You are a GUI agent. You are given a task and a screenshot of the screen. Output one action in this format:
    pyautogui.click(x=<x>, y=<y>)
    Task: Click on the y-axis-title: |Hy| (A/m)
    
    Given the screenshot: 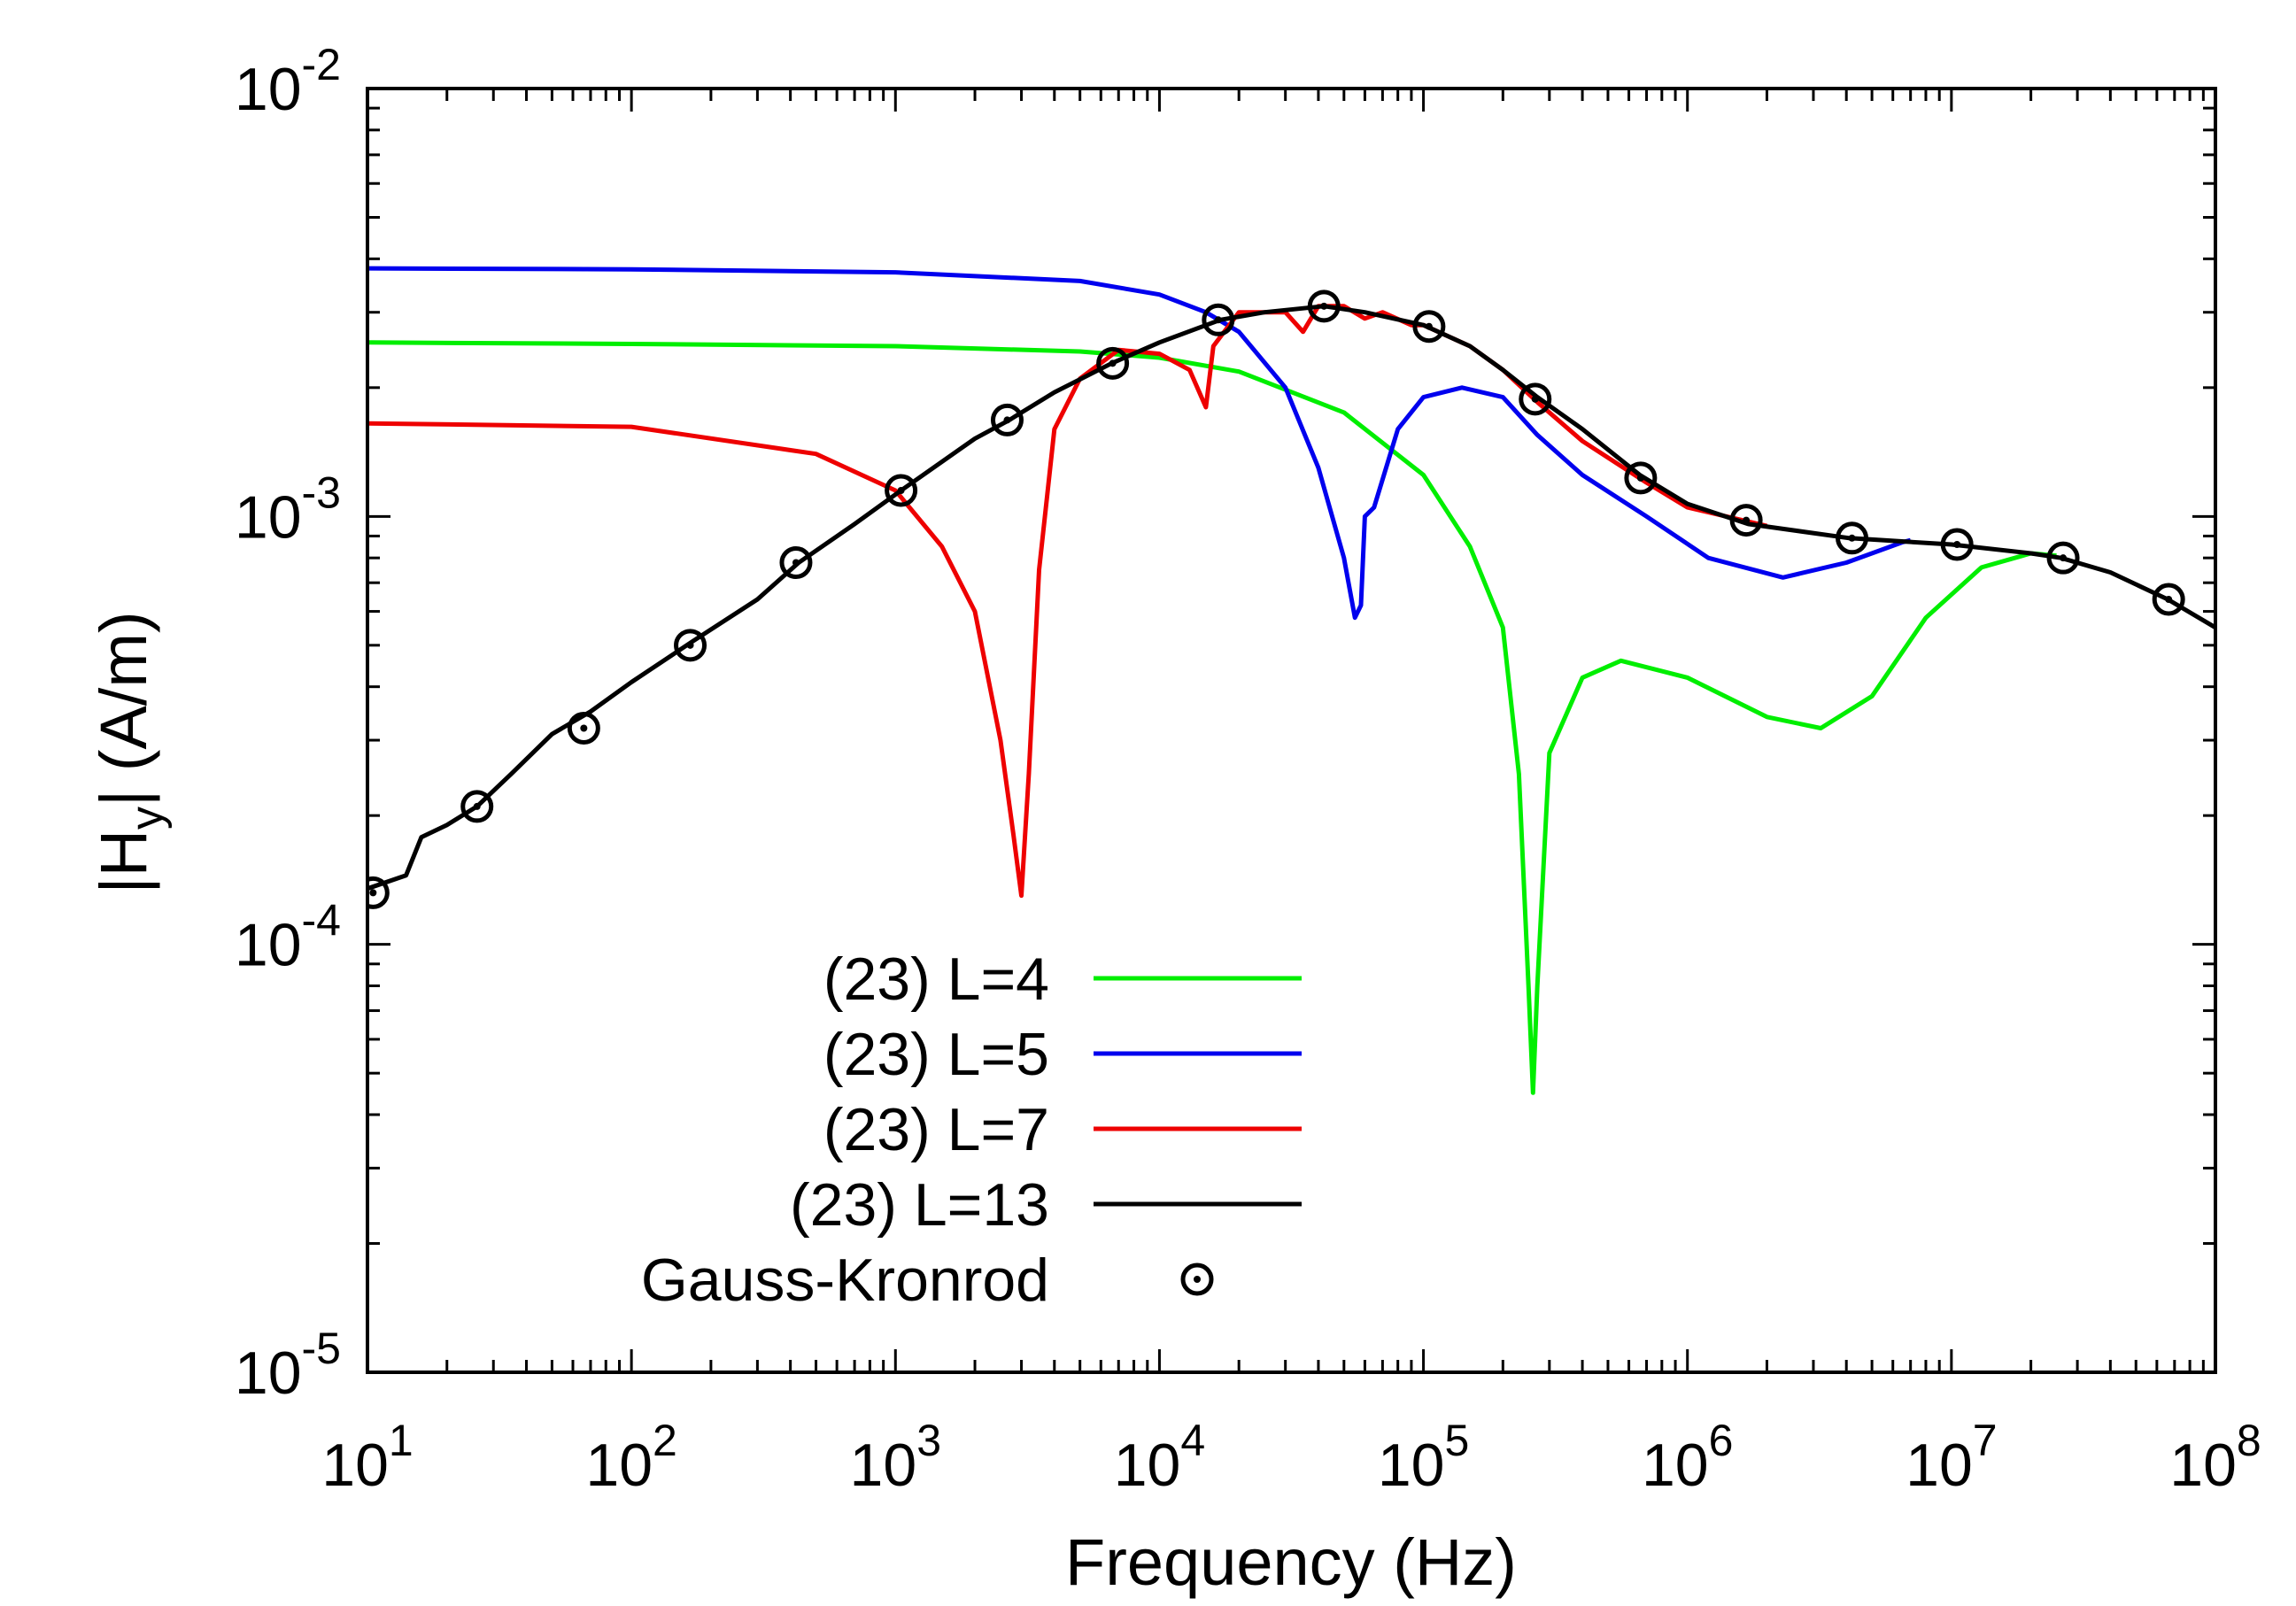 What is the action you would take?
    pyautogui.click(x=130, y=752)
    